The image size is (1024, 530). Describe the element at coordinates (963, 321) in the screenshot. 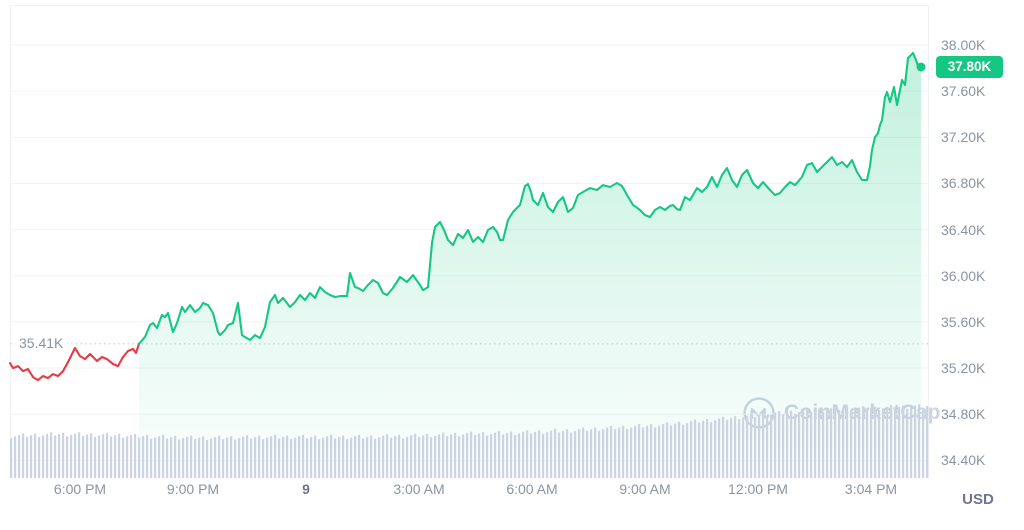

I see `y-axis-tick-label: 35.60K` at that location.